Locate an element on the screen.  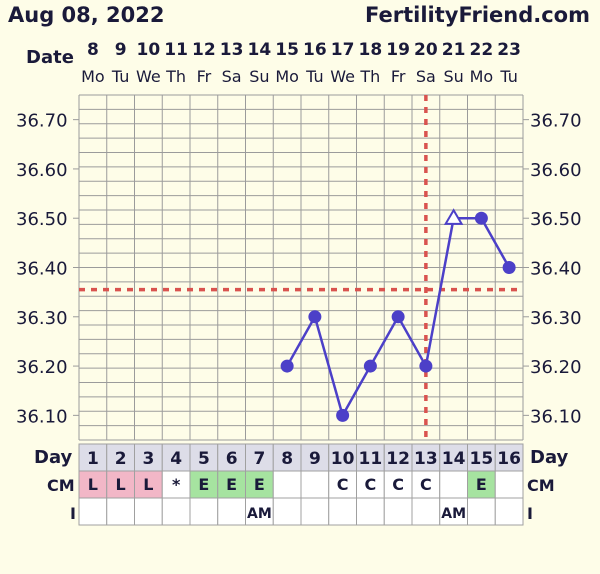
weekday-tick: Tu is located at coordinates (314, 76).